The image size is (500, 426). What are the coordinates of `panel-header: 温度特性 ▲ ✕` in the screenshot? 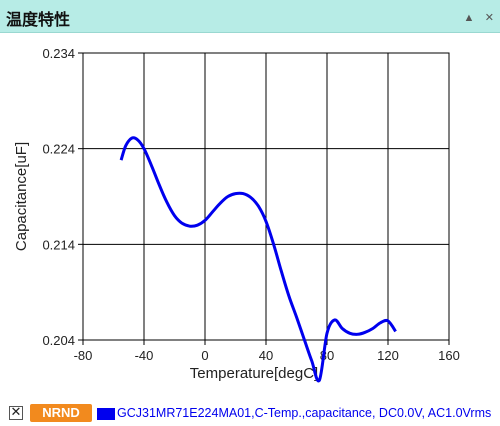 It's located at (250, 16).